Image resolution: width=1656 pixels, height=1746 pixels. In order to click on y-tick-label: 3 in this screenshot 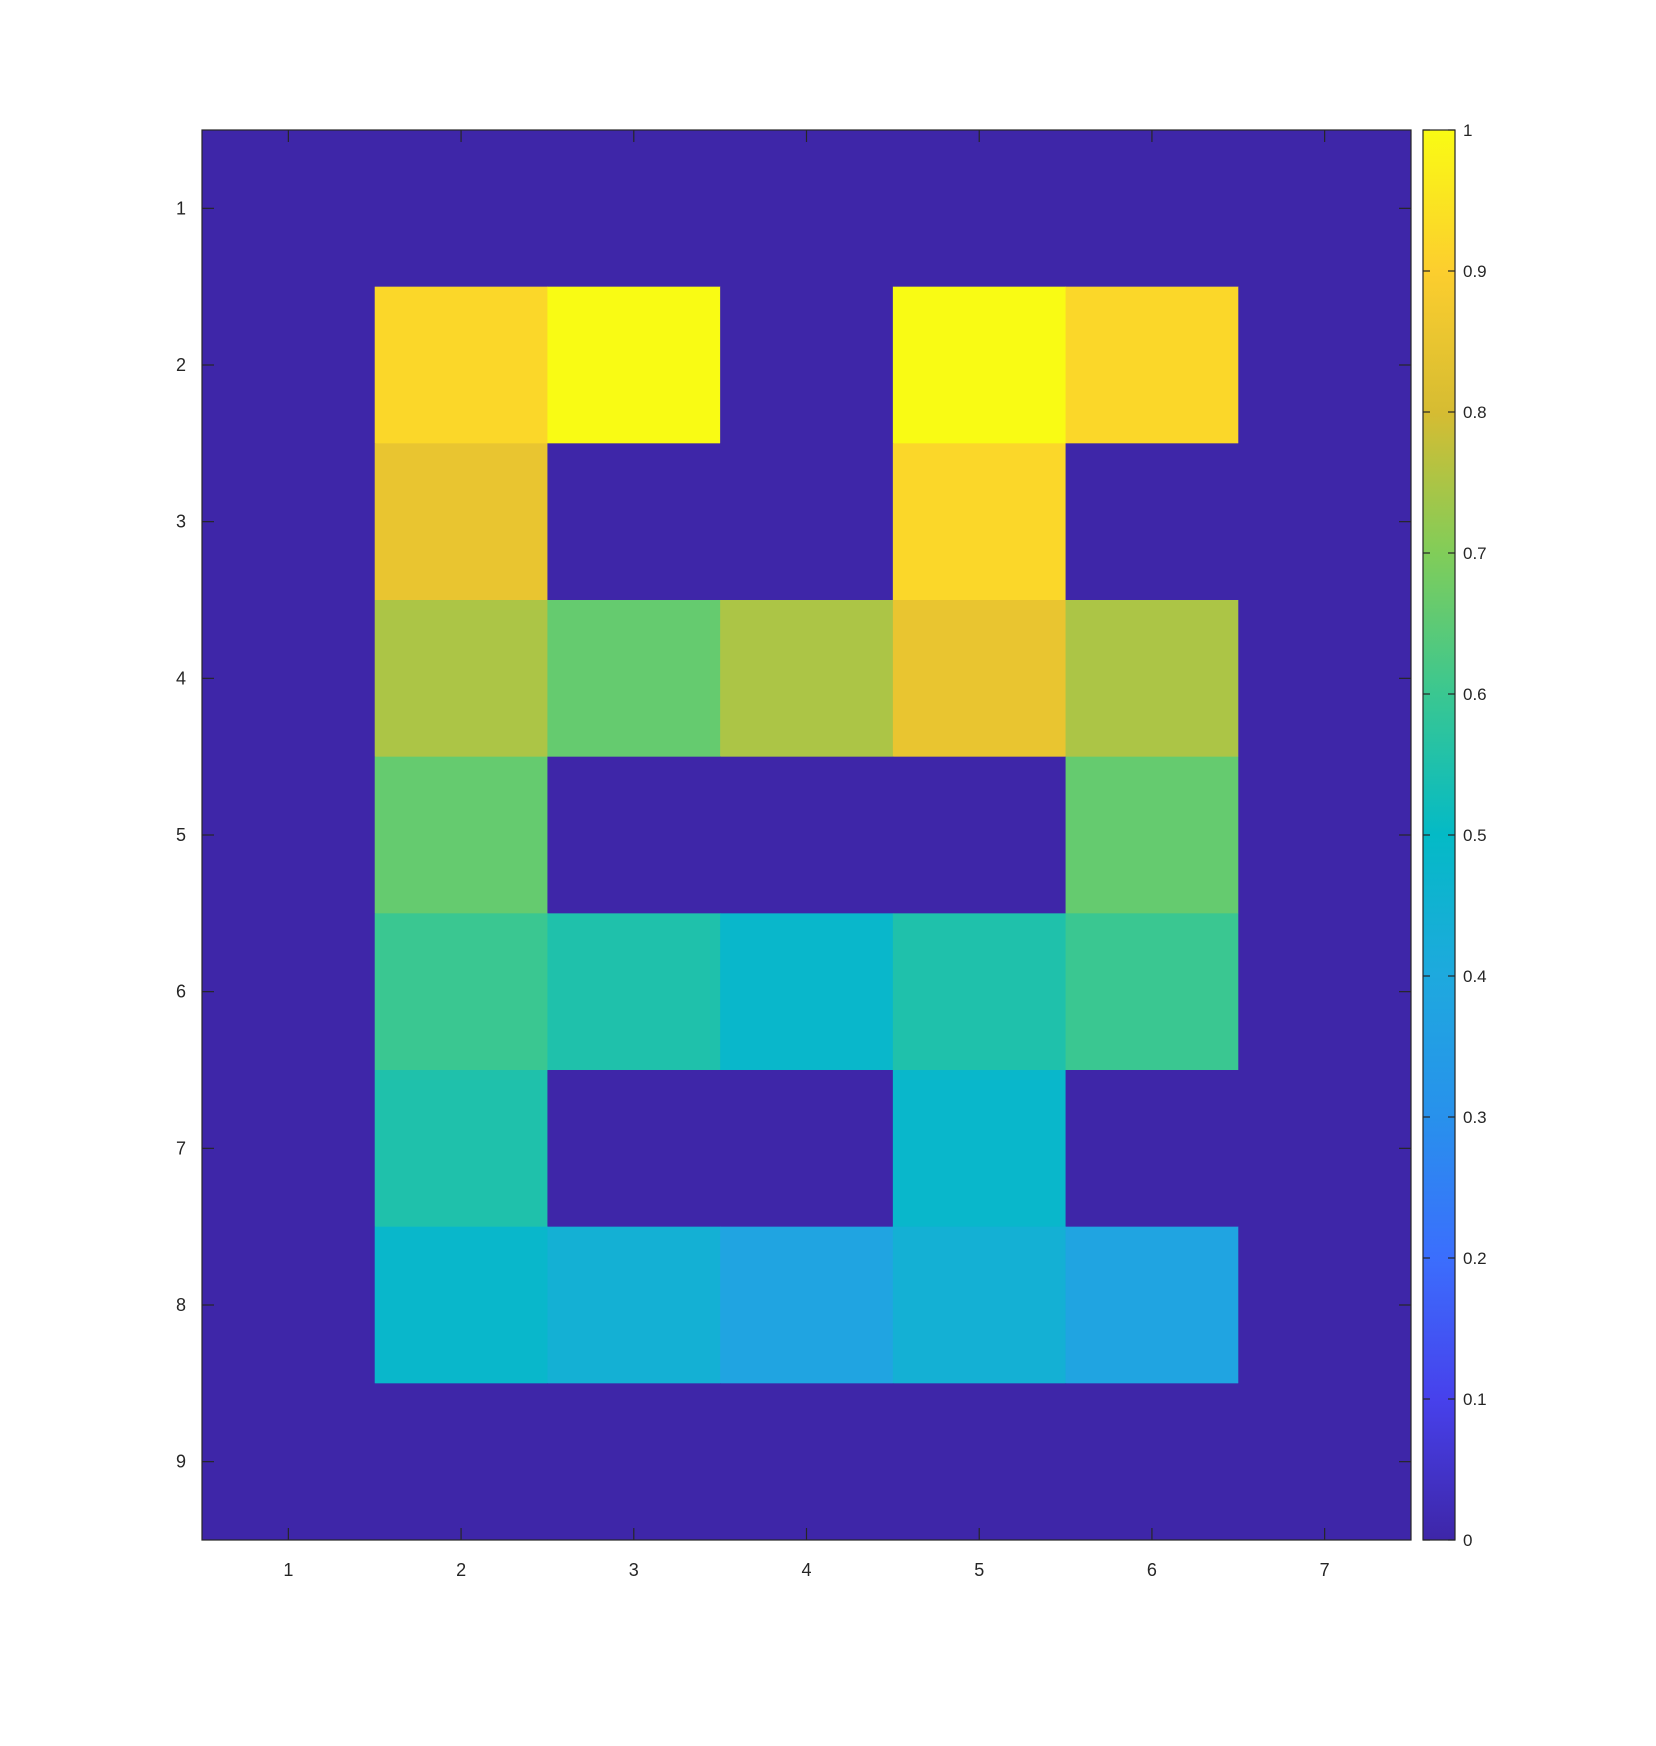, I will do `click(181, 522)`.